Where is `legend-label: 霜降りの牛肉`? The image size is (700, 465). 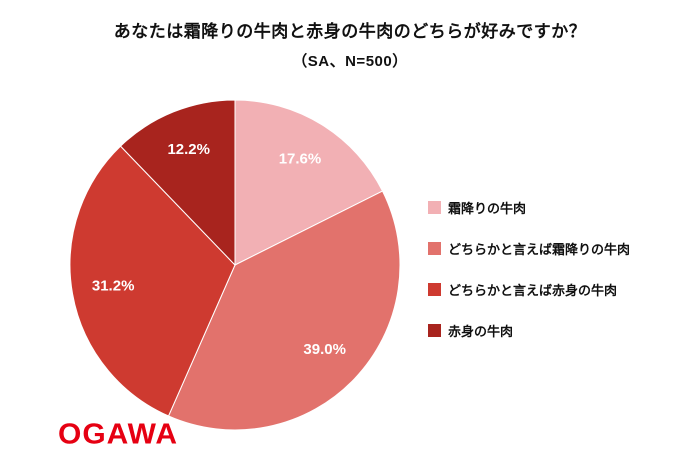
legend-label: 霜降りの牛肉 is located at coordinates (487, 208).